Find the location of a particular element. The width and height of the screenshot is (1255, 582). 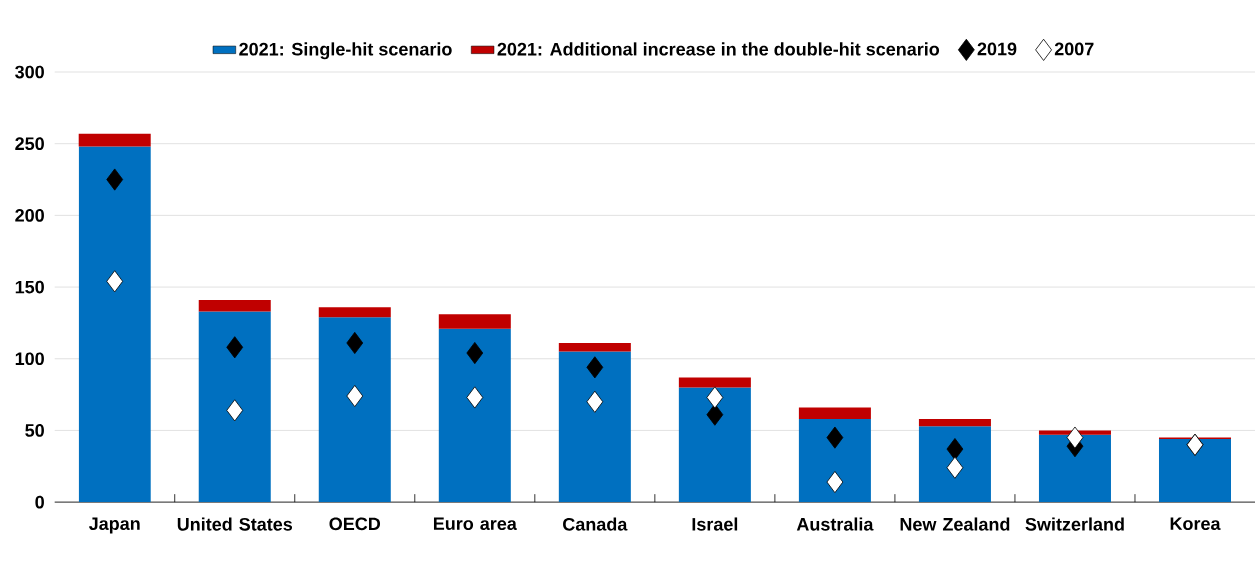

x-tick-label: Euro area is located at coordinates (475, 523).